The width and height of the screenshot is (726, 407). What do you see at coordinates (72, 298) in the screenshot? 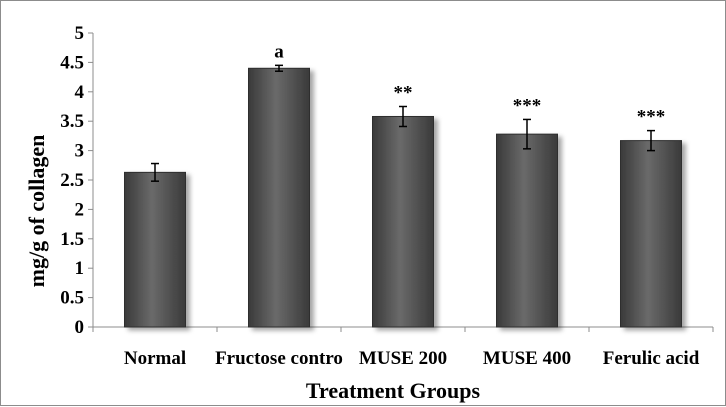
I see `y-tick-label: 0.5` at bounding box center [72, 298].